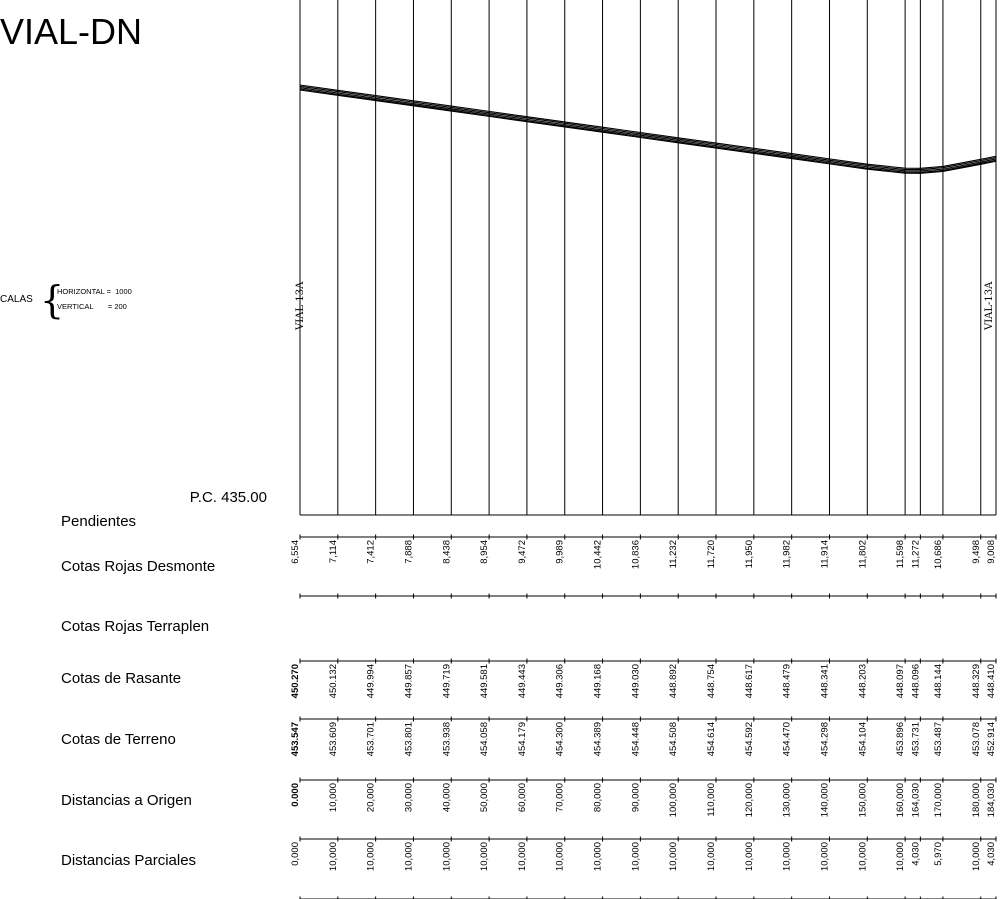  What do you see at coordinates (295, 552) in the screenshot?
I see `table-value: 6,554` at bounding box center [295, 552].